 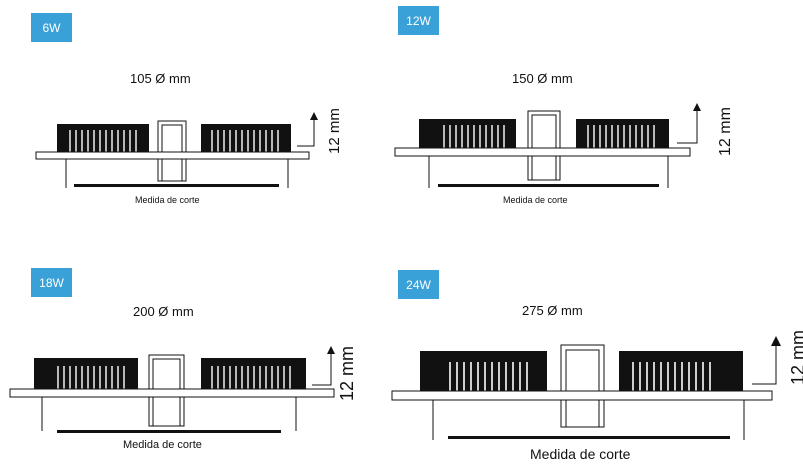 I want to click on driver-box-6w, so click(x=172, y=151).